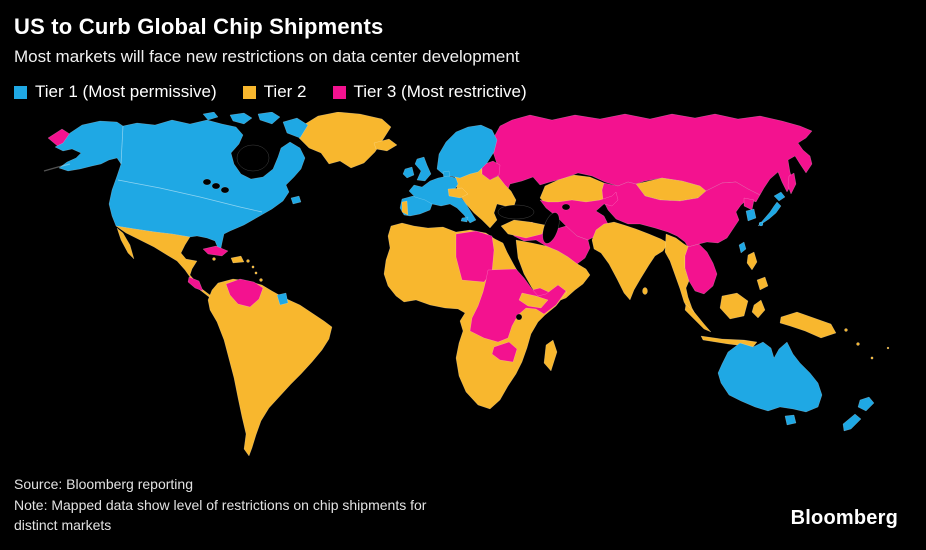  I want to click on region-japan-kyushu, so click(761, 224).